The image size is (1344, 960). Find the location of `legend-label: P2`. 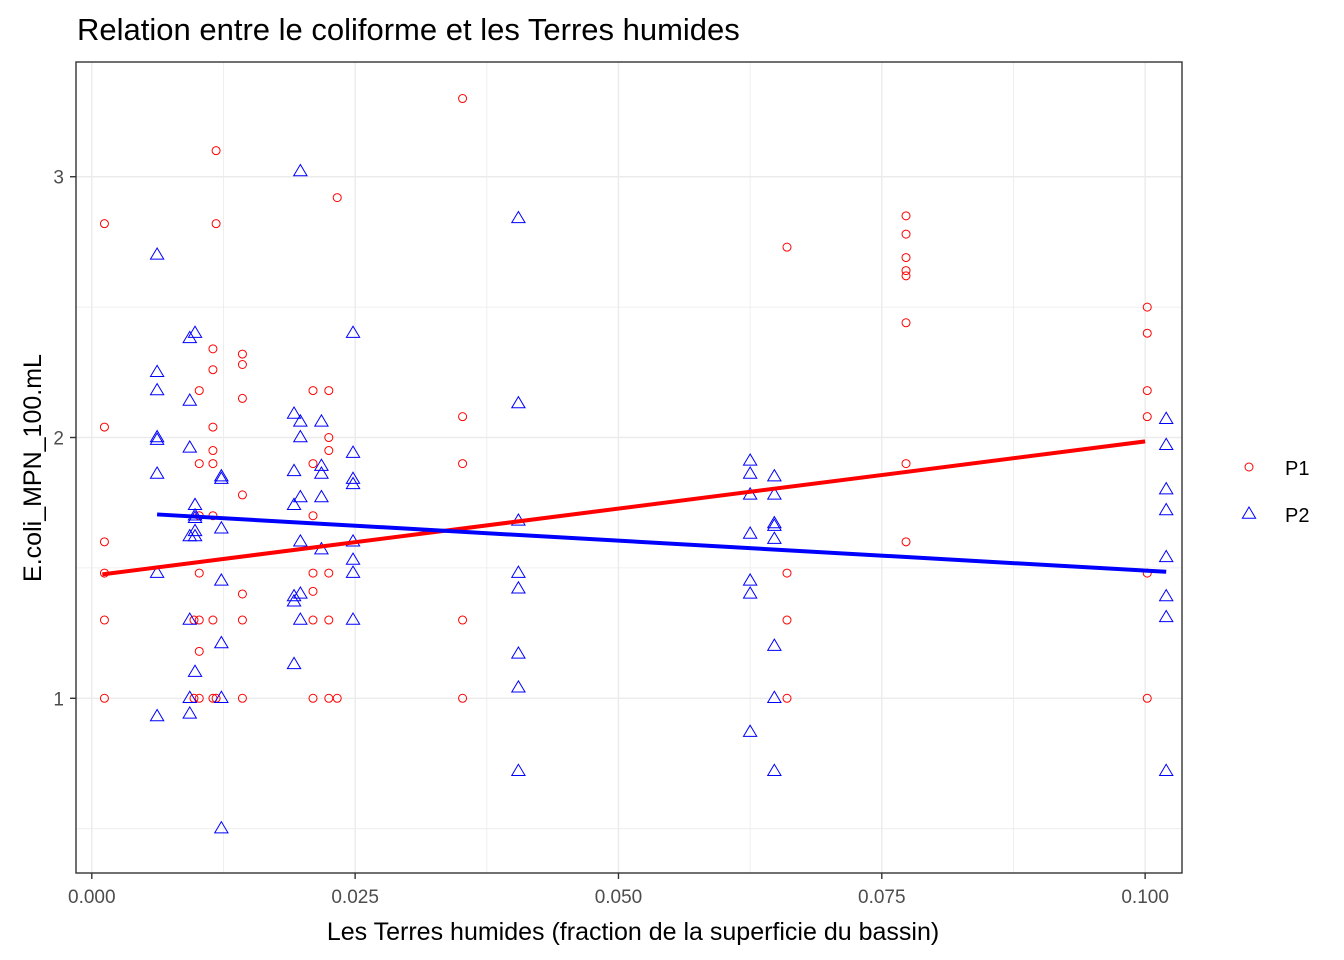

legend-label: P2 is located at coordinates (1297, 516).